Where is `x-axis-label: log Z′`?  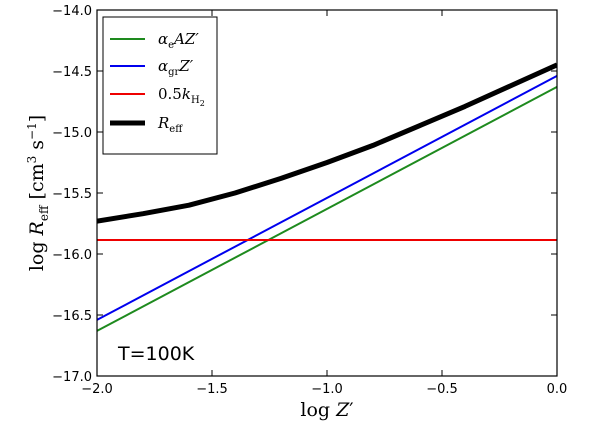 x-axis-label: log Z′ is located at coordinates (326, 410).